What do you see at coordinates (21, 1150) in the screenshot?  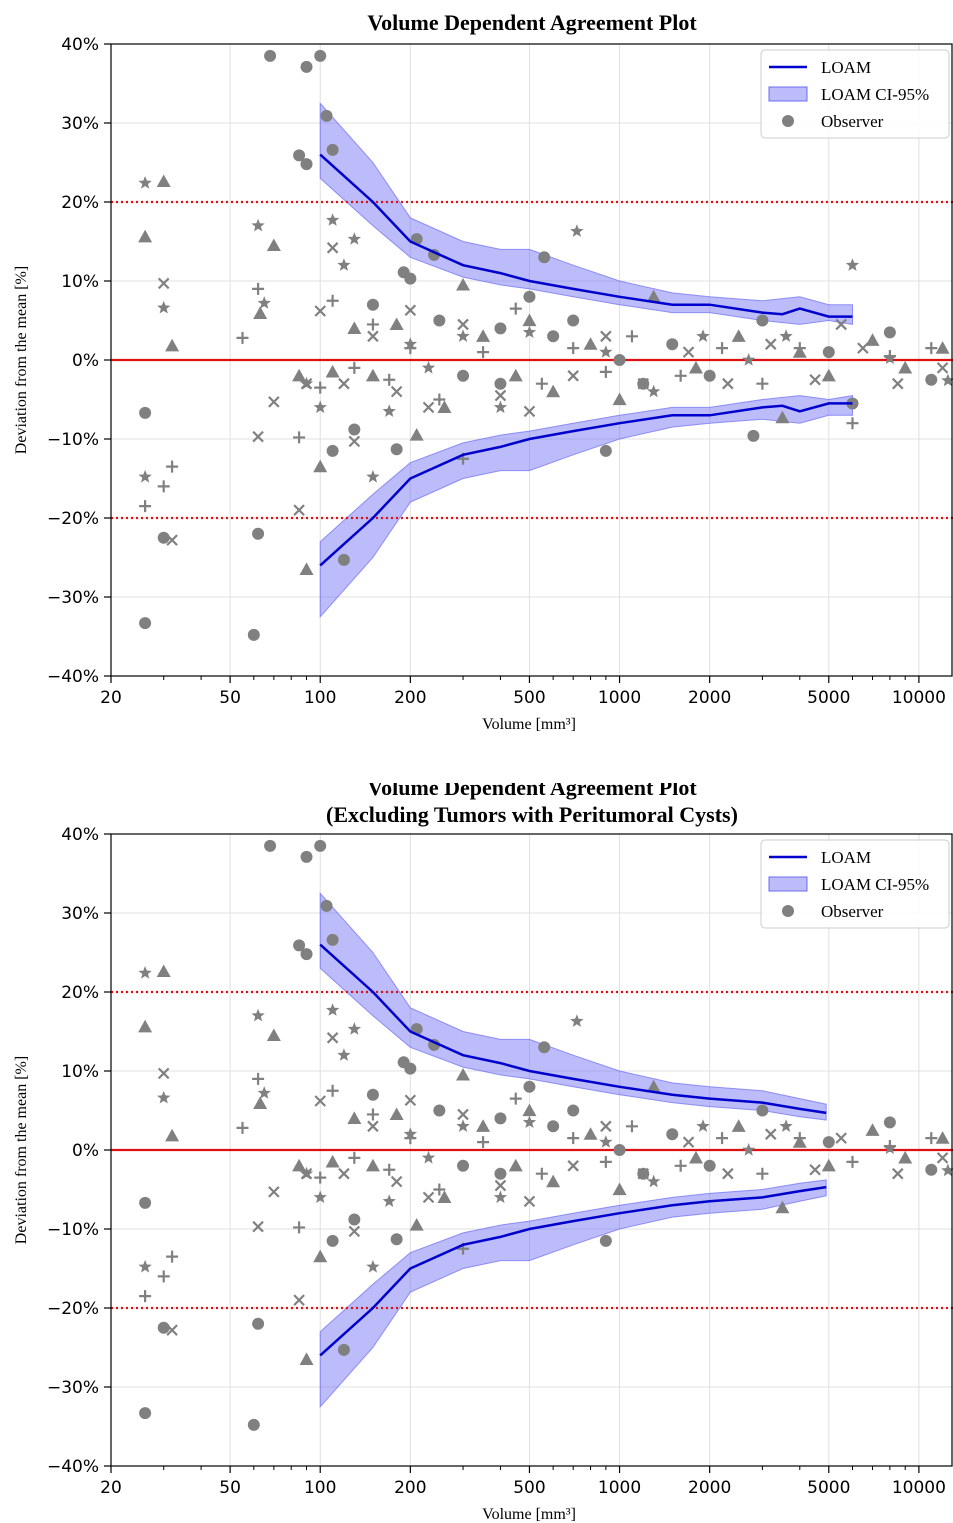 I see `y-axis-label: Deviation from the mean [%]` at bounding box center [21, 1150].